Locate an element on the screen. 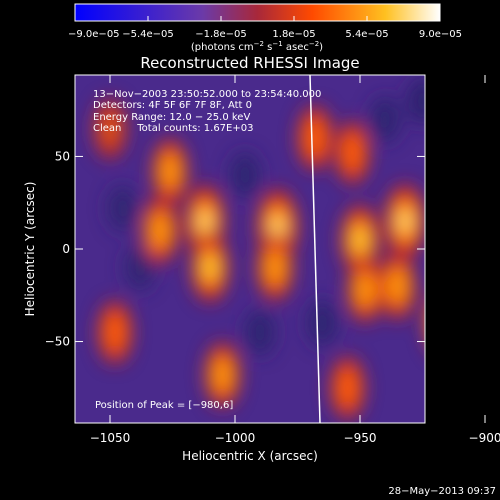  y-axis-label: Heliocentric Y (arcsec) is located at coordinates (30, 249).